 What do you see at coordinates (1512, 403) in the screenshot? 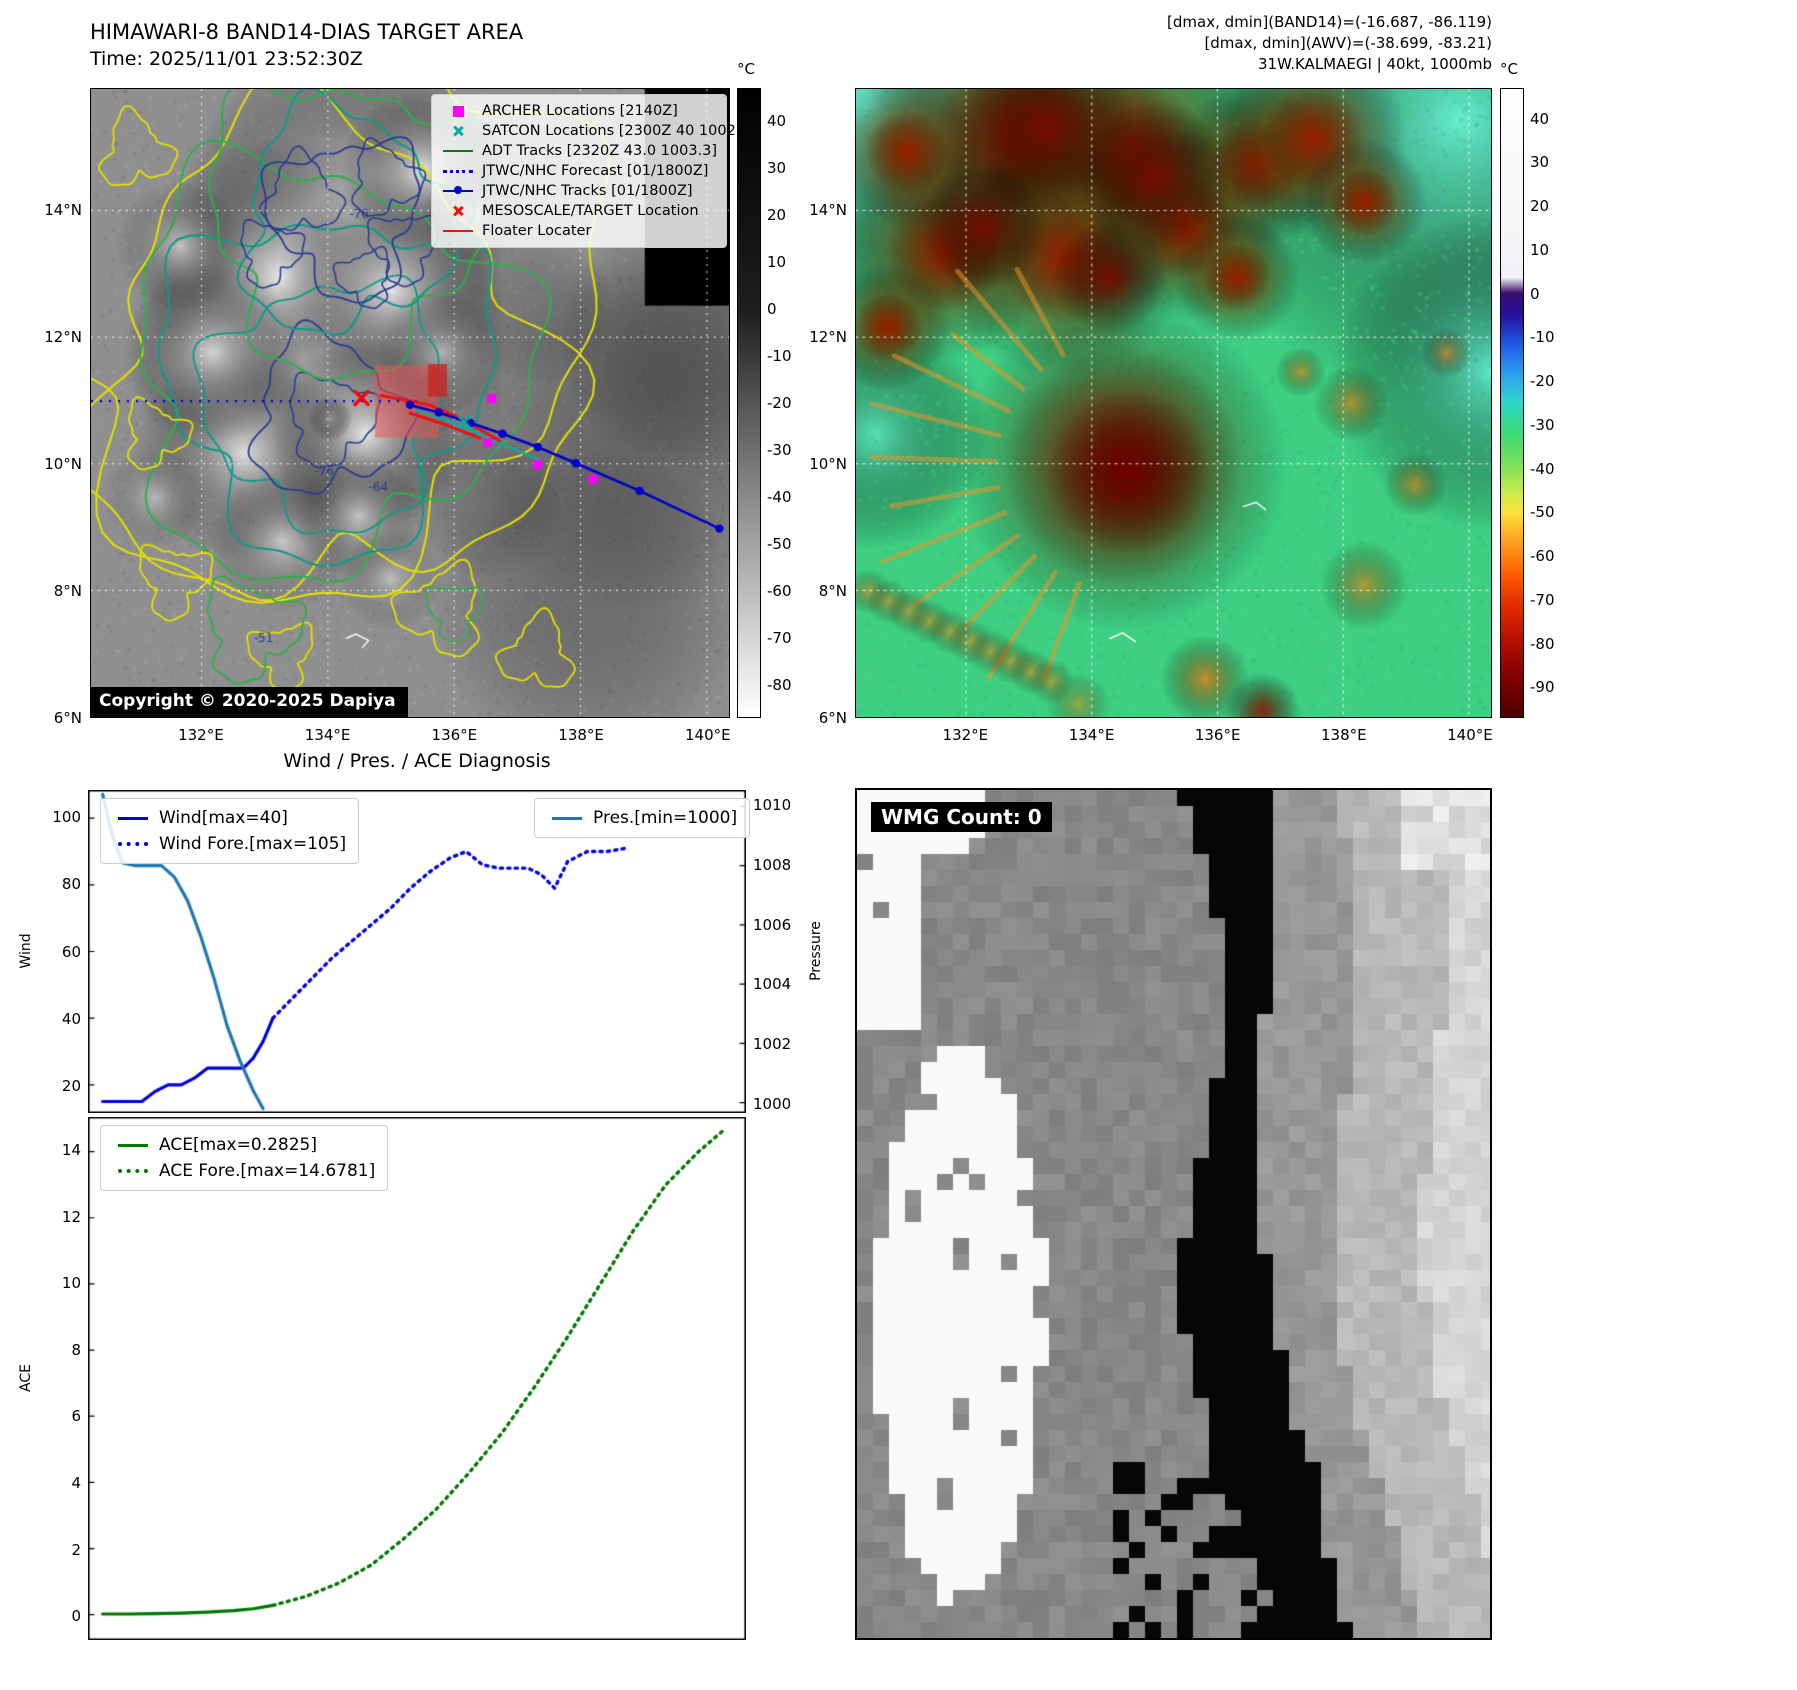
I see `awv-colorbar` at bounding box center [1512, 403].